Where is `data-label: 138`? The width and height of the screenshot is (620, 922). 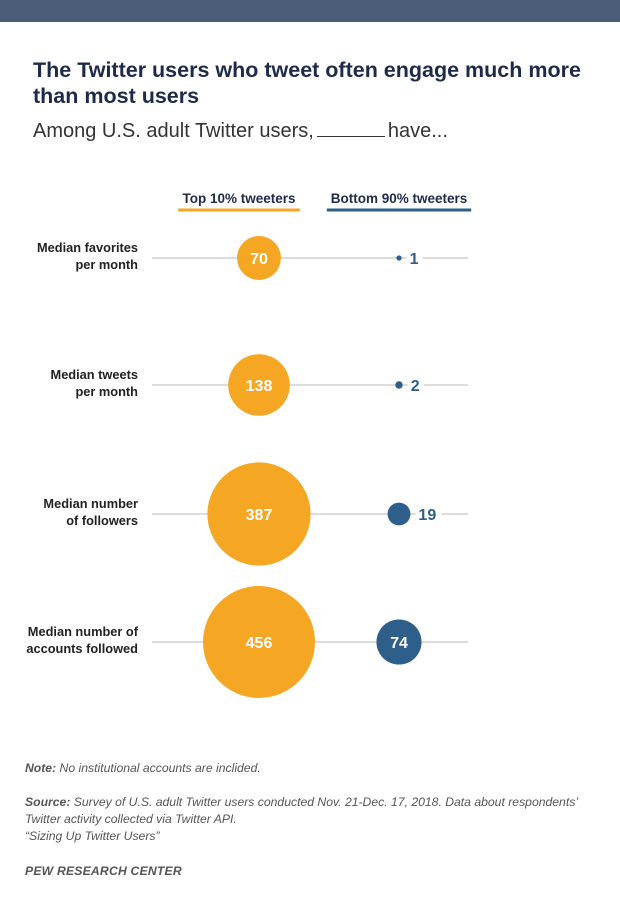 data-label: 138 is located at coordinates (259, 386).